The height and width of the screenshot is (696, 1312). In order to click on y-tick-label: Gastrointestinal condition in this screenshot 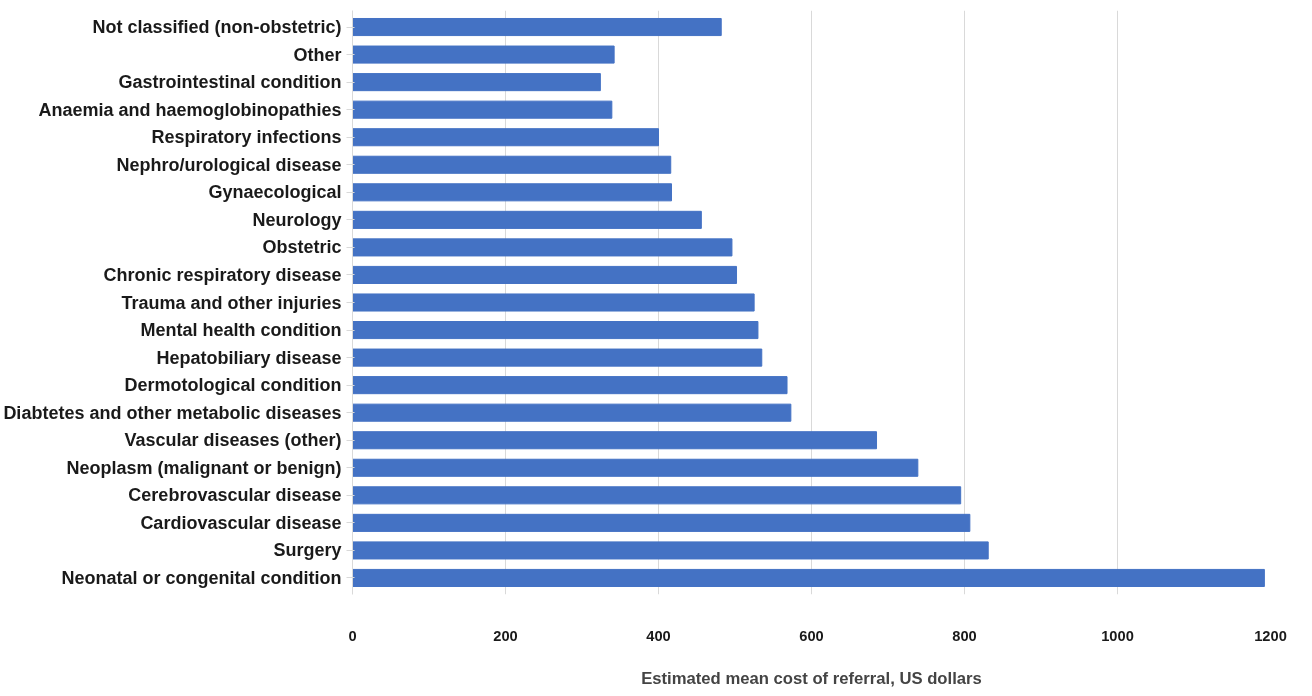, I will do `click(230, 82)`.